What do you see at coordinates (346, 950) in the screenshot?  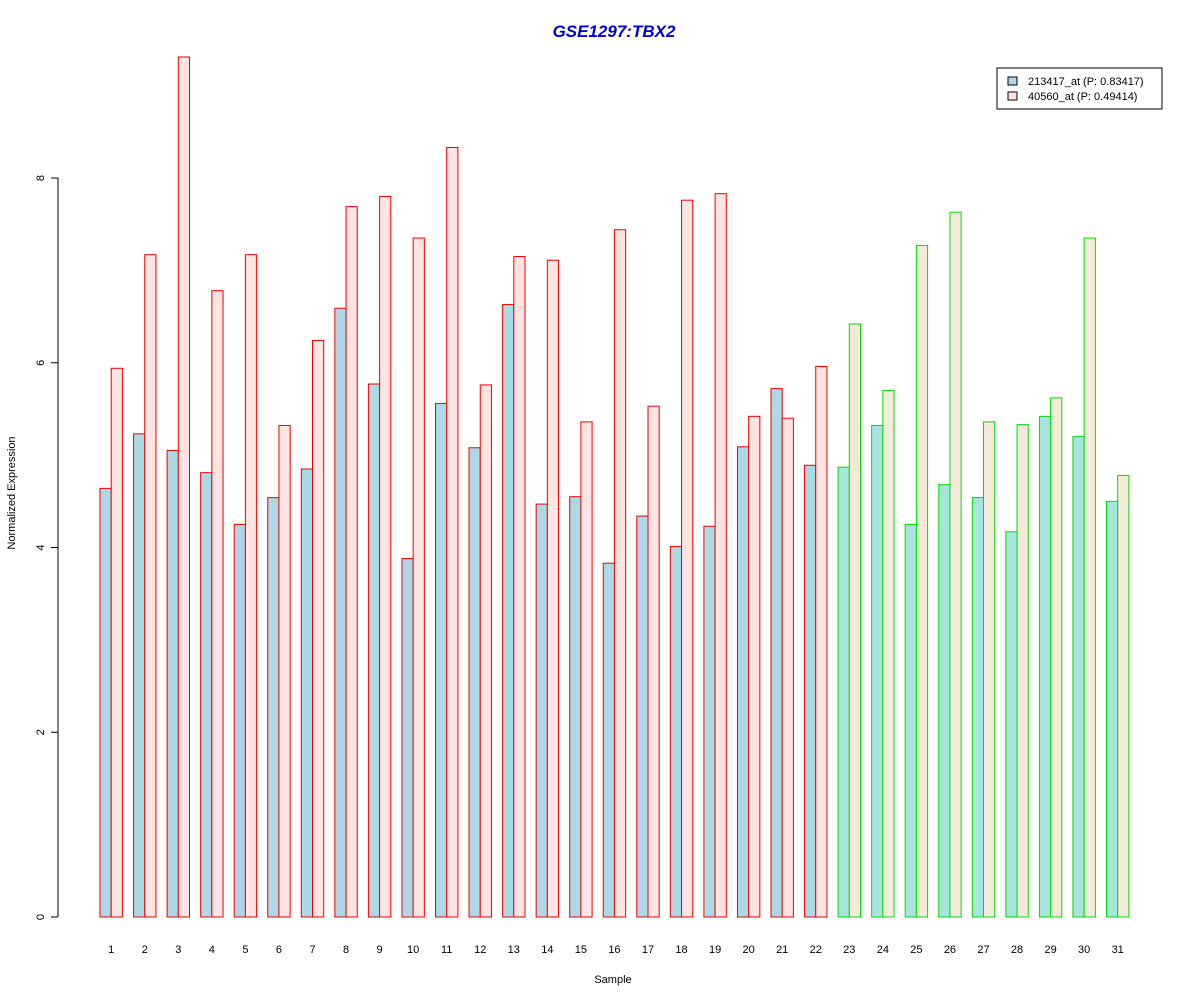 I see `x-tick-label: 8` at bounding box center [346, 950].